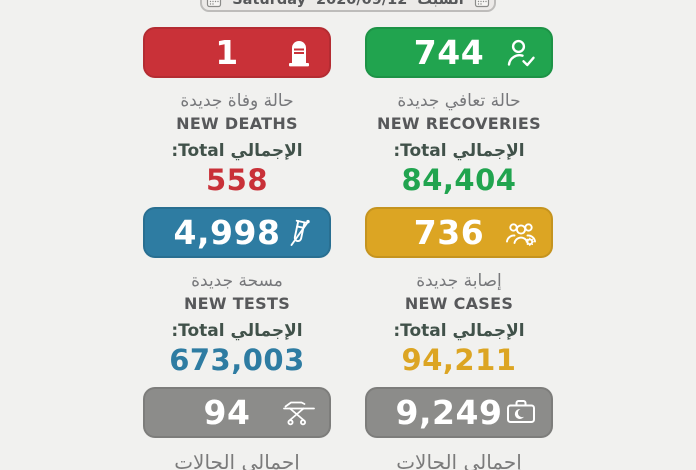  Describe the element at coordinates (459, 460) in the screenshot. I see `under-treatment-label-ar: إجمالي الحالات` at that location.